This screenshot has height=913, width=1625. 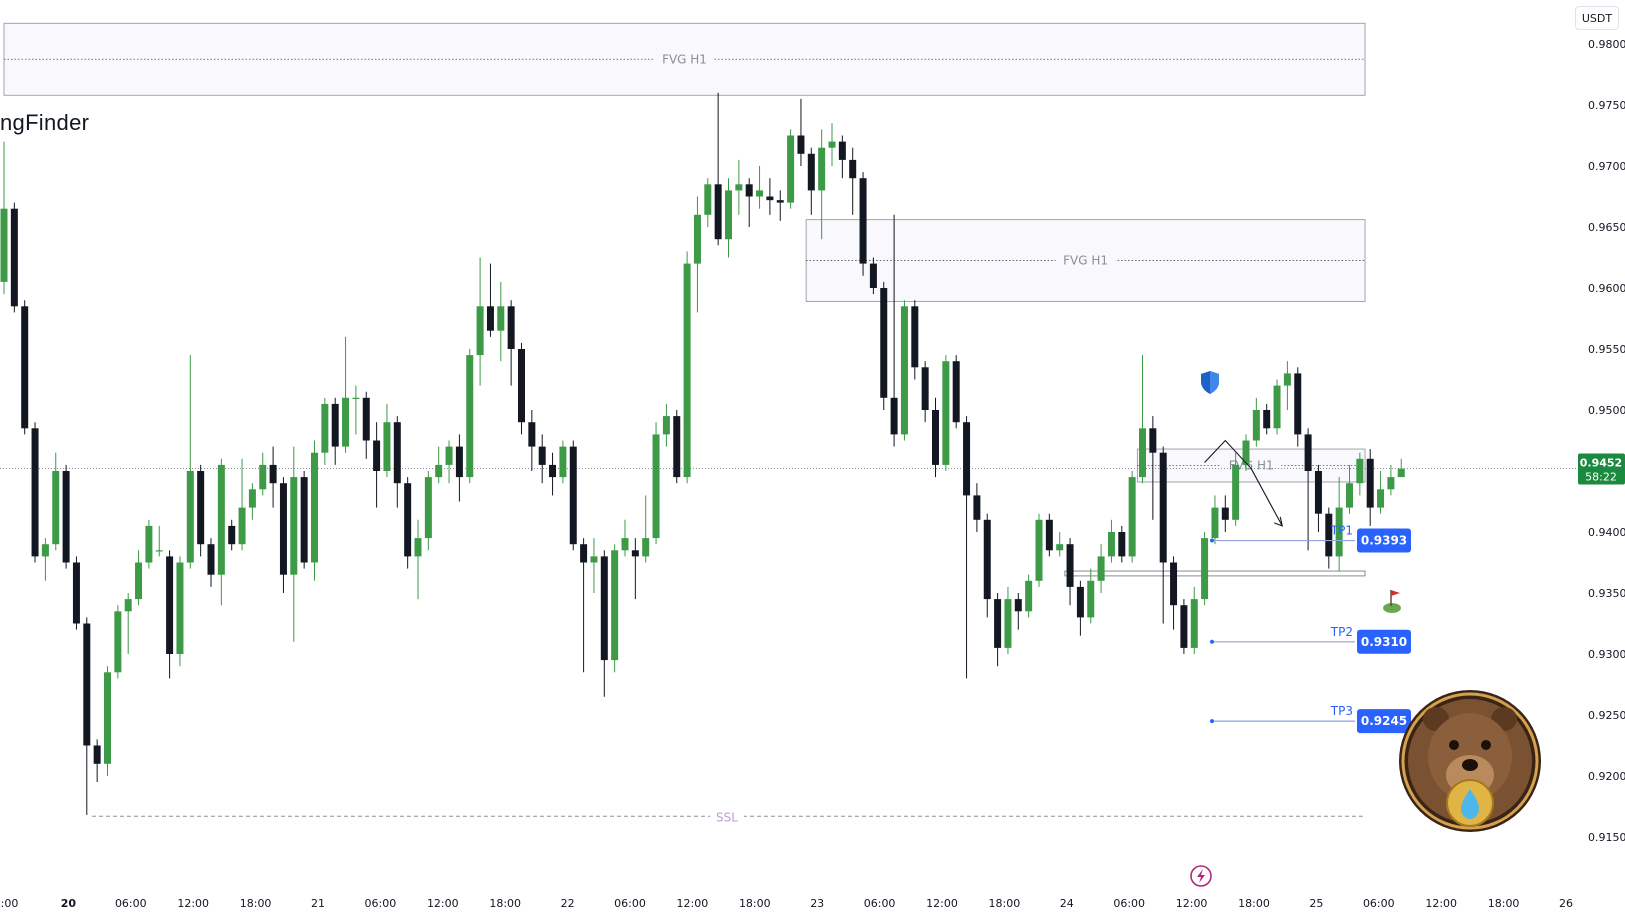 What do you see at coordinates (1243, 483) in the screenshot?
I see `projection-path` at bounding box center [1243, 483].